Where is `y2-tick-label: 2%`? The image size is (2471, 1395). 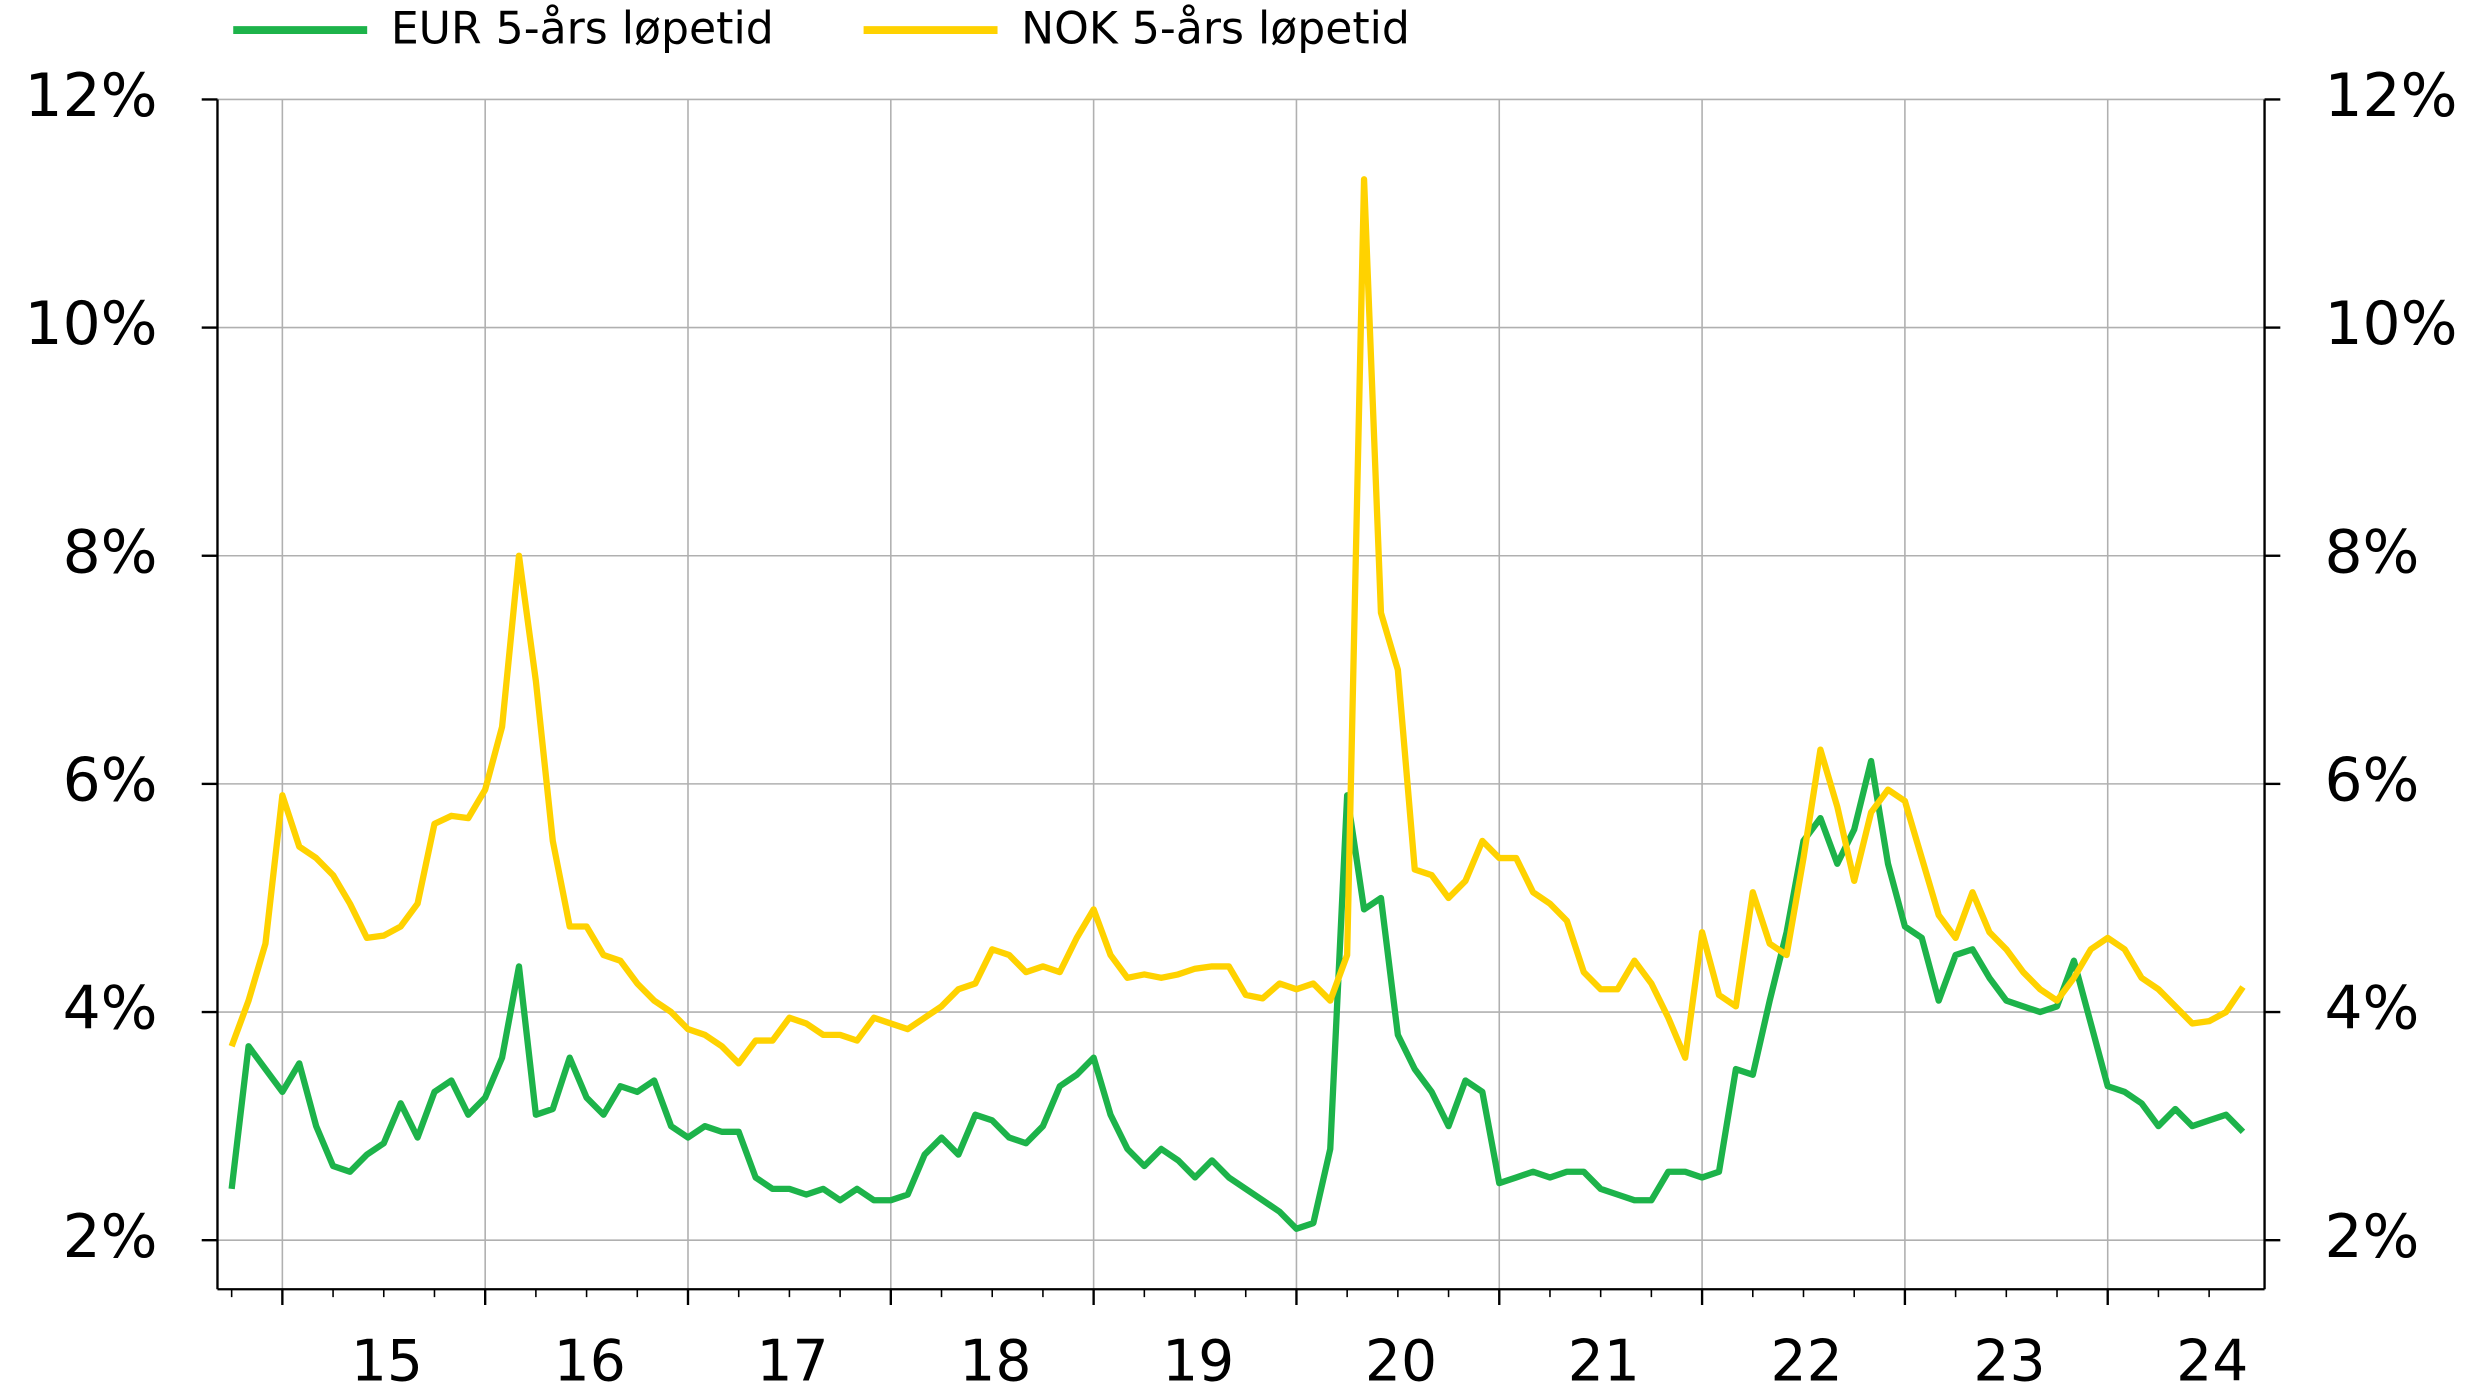
y2-tick-label: 2% is located at coordinates (2371, 1237).